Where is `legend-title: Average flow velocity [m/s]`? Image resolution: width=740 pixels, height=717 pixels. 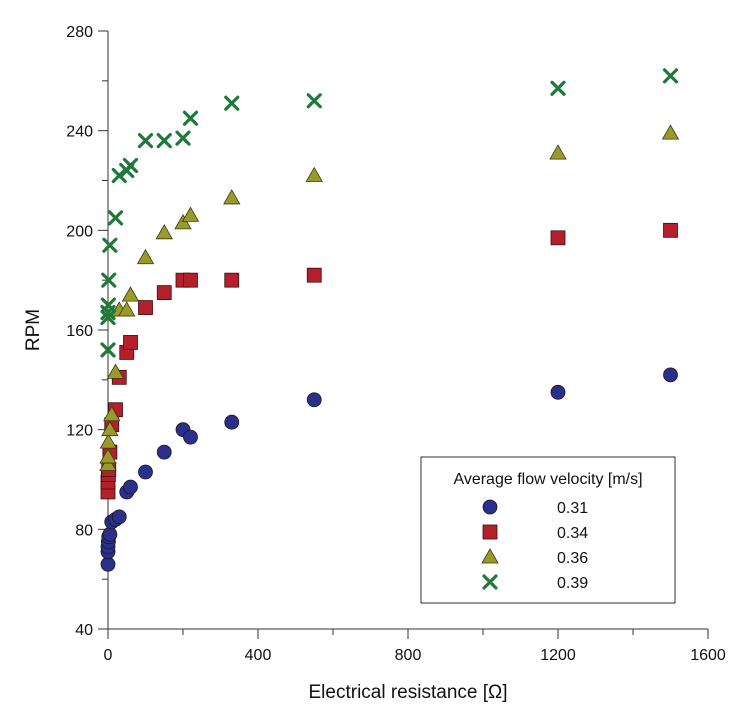
legend-title: Average flow velocity [m/s] is located at coordinates (547, 479).